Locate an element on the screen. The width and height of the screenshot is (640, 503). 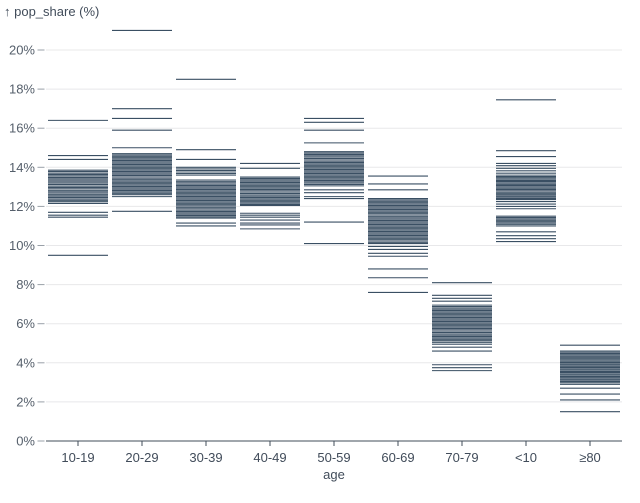
y-axis-labels: 0% 2% 4% 6% 8% 10% 12% 14% 16% 18% 20% is located at coordinates (27, 246).